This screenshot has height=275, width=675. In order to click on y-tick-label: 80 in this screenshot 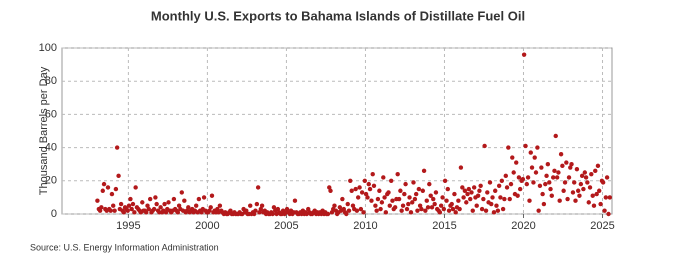, I will do `click(51, 81)`.